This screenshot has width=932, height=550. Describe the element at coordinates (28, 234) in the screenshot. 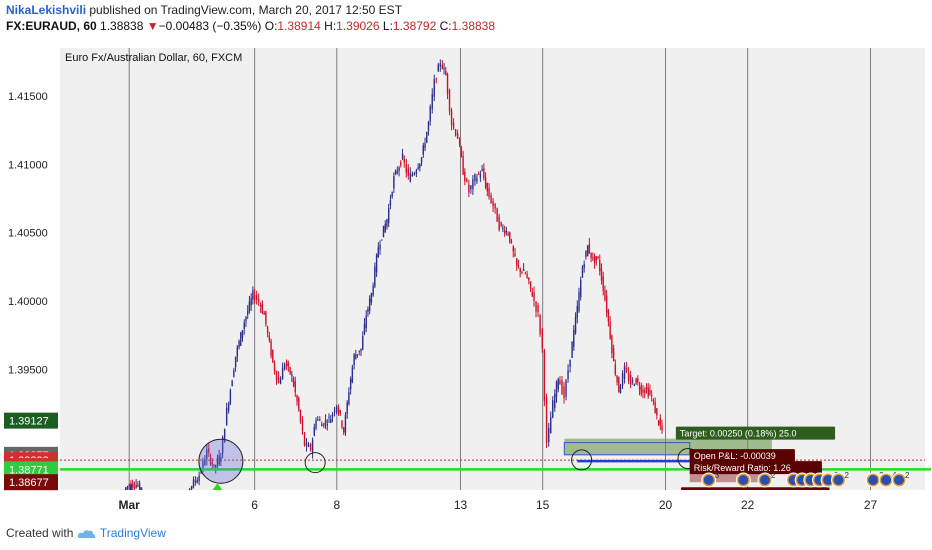

I see `price-tick-label: 1.40500` at that location.